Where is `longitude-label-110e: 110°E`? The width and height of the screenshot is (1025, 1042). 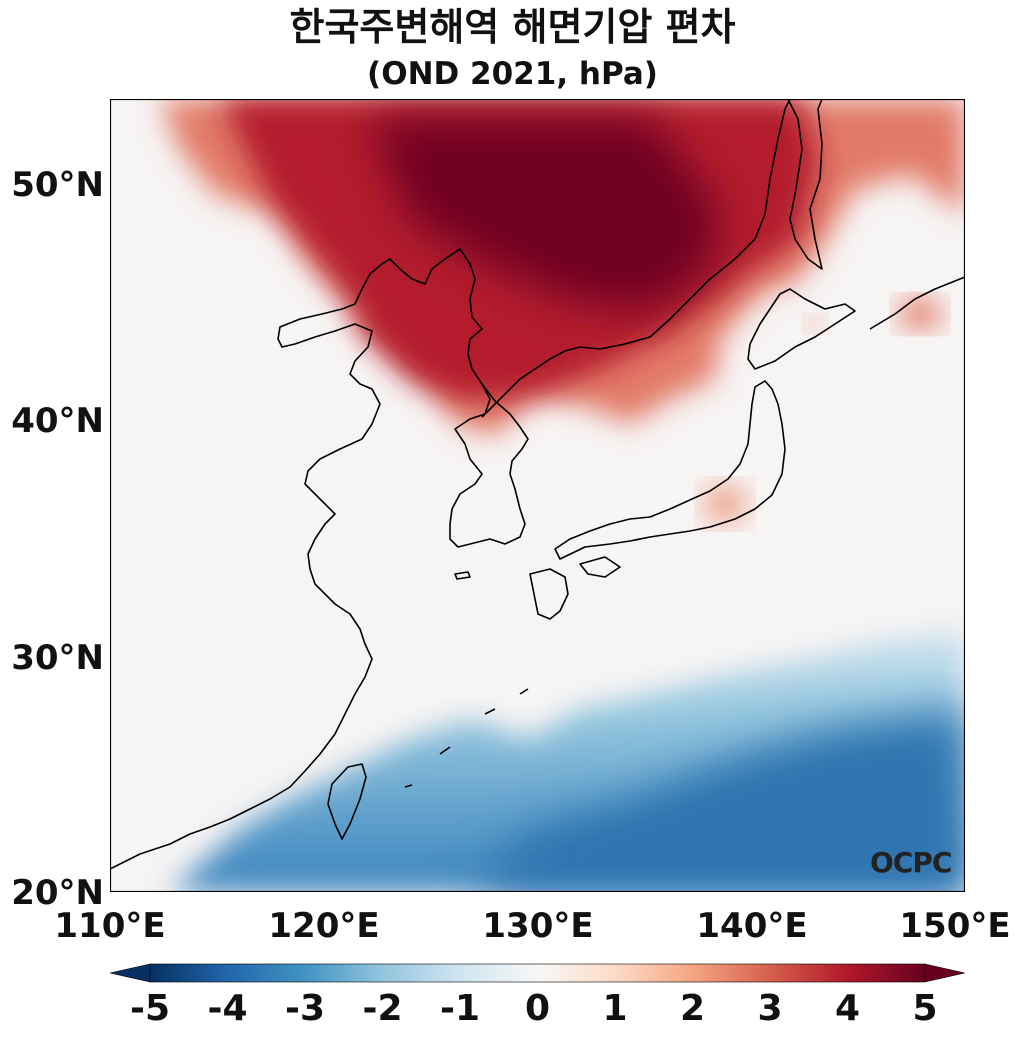
longitude-label-110e: 110°E is located at coordinates (110, 926).